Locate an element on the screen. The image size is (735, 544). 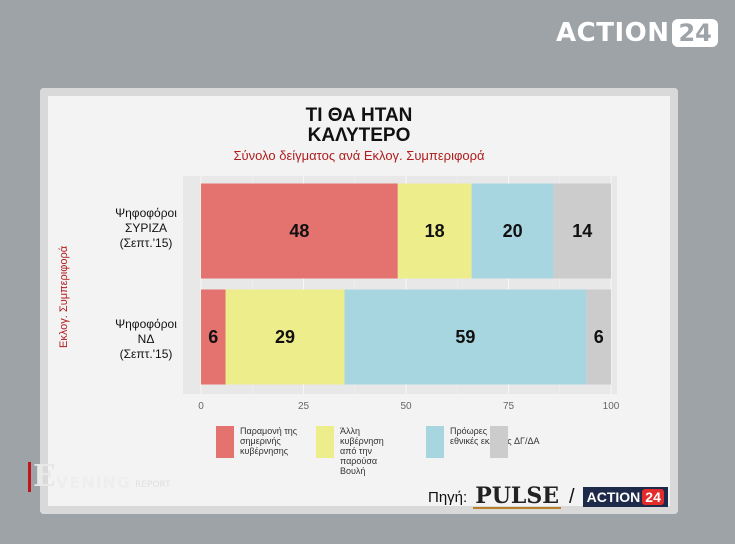
logo-word: ACTION is located at coordinates (613, 33).